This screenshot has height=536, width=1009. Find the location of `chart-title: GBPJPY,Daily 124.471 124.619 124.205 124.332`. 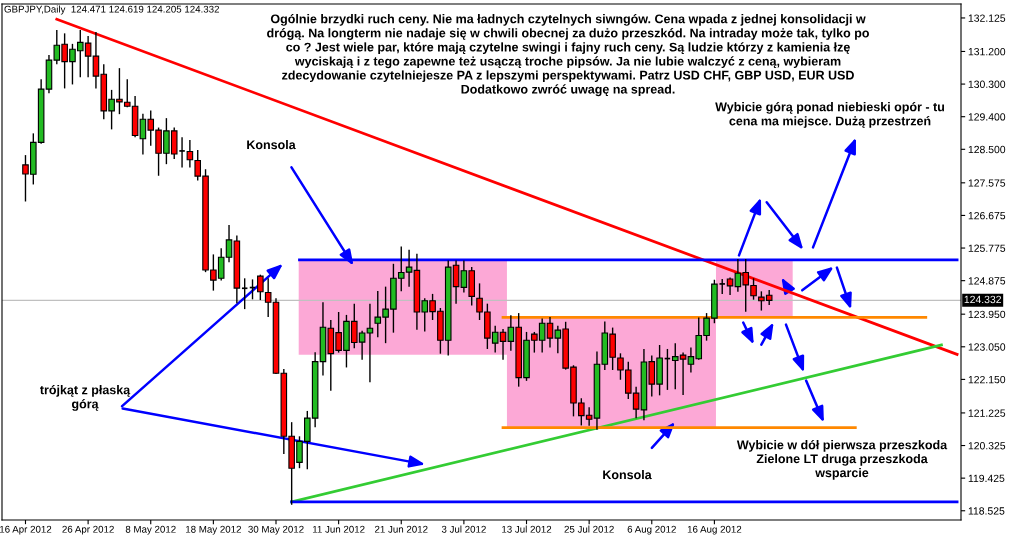

chart-title: GBPJPY,Daily 124.471 124.619 124.205 124.332 is located at coordinates (112, 10).